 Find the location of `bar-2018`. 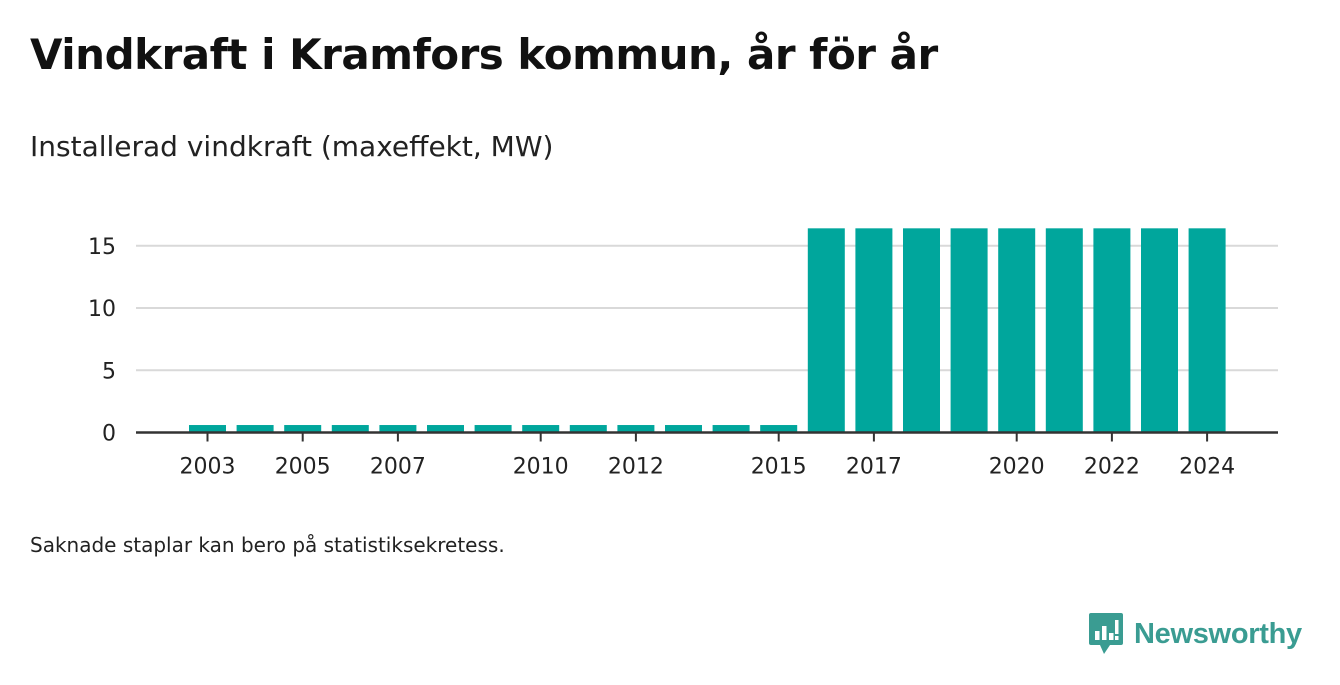

bar-2018 is located at coordinates (921, 330).